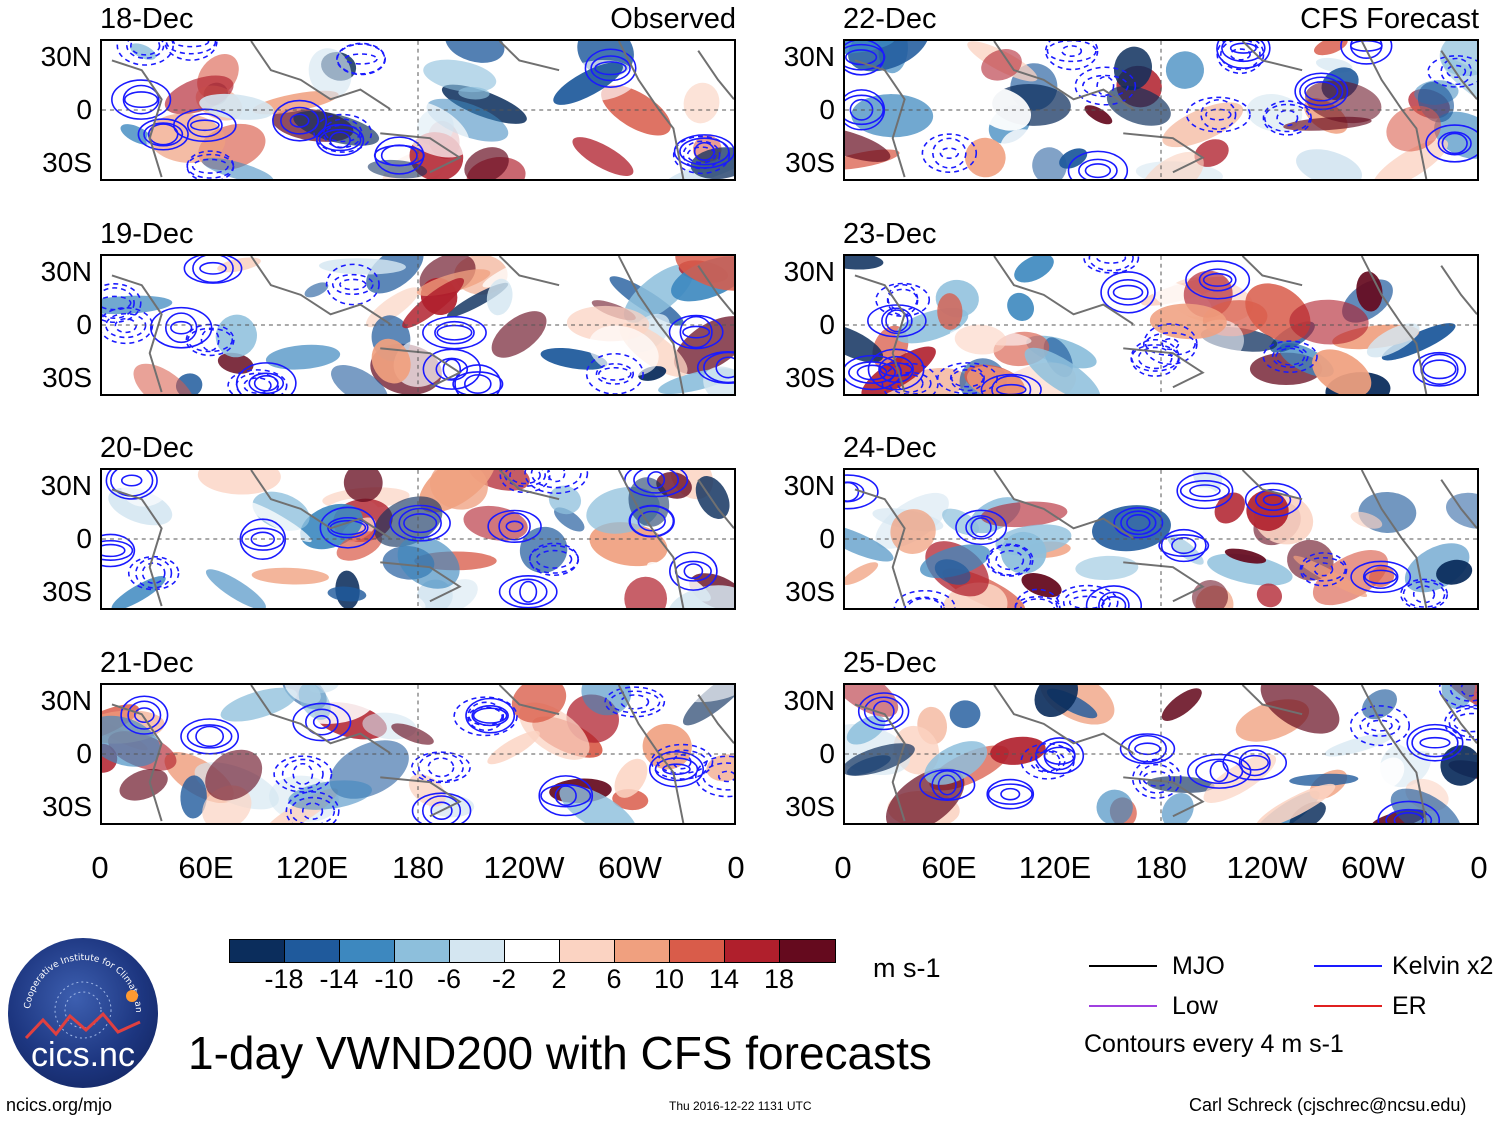  What do you see at coordinates (67, 162) in the screenshot?
I see `lat-tick-label: 30S` at bounding box center [67, 162].